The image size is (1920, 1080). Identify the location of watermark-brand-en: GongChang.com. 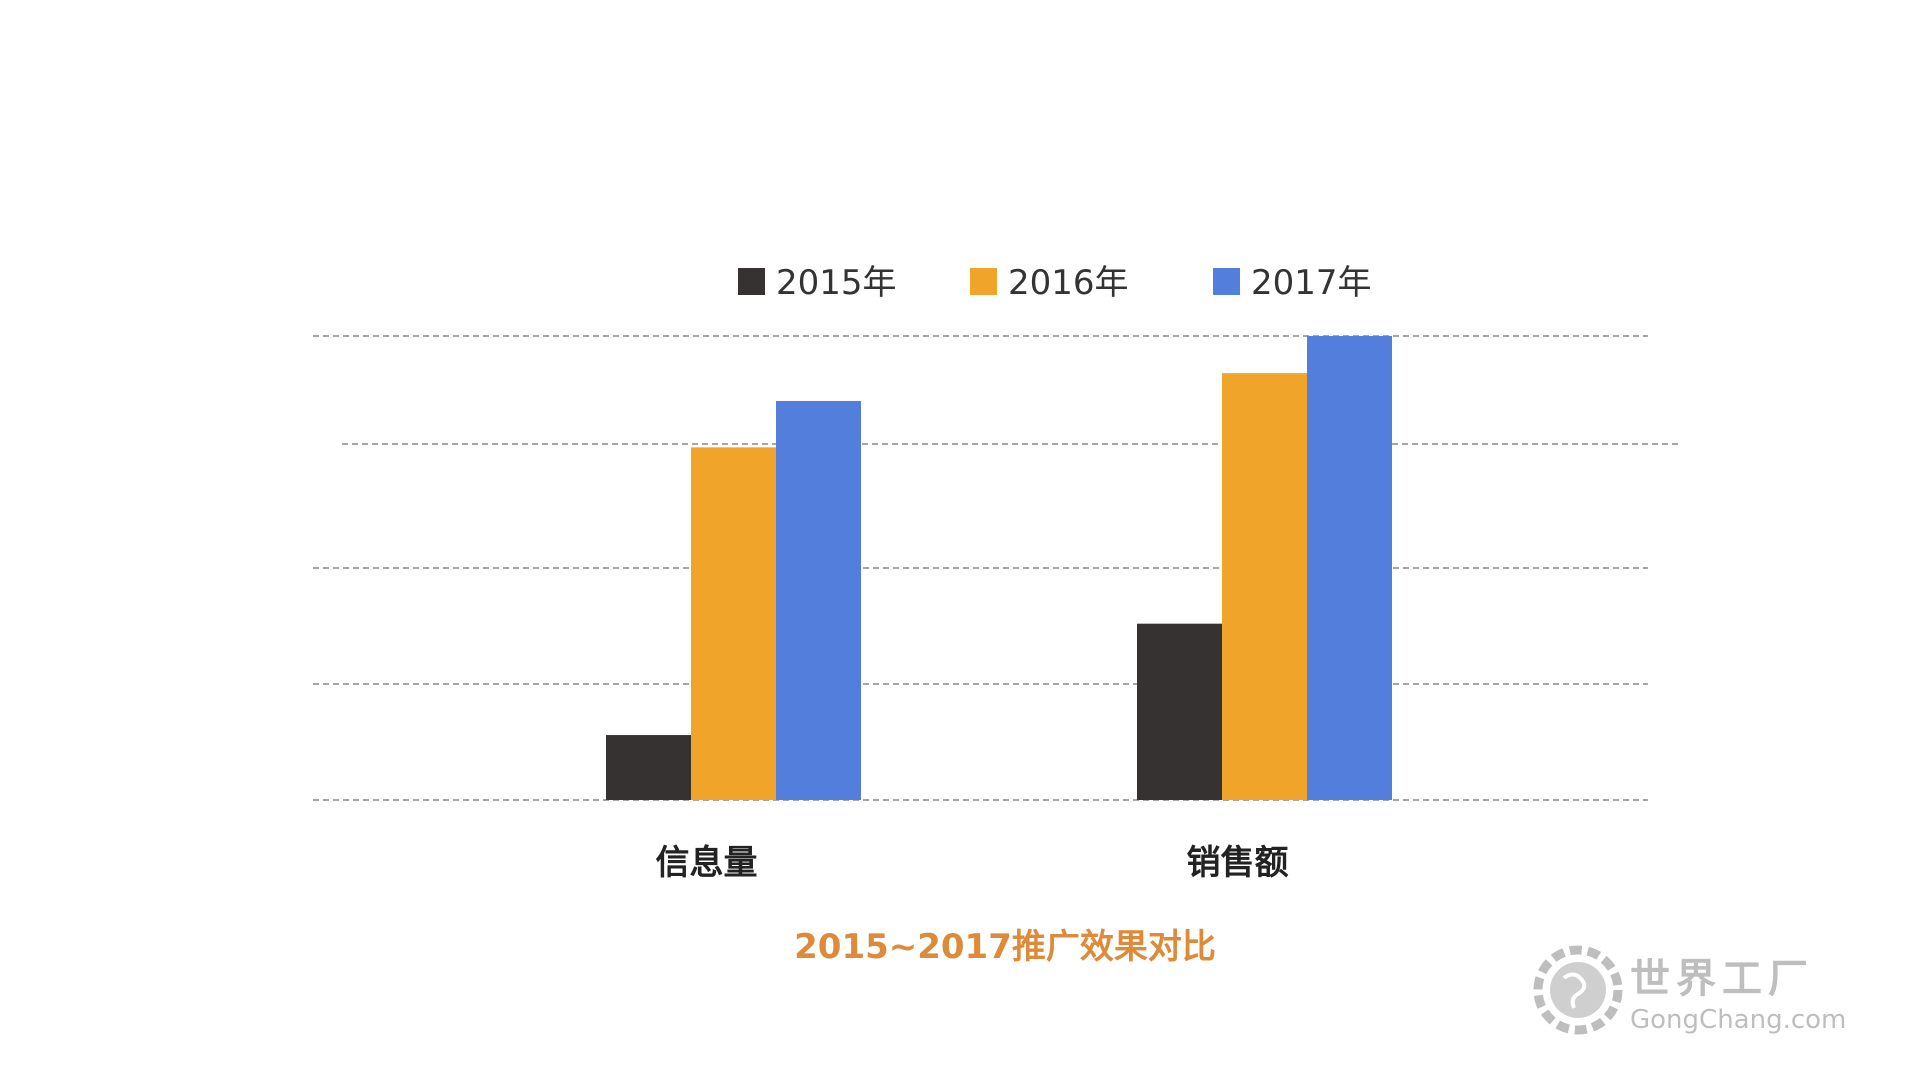
(1738, 1020).